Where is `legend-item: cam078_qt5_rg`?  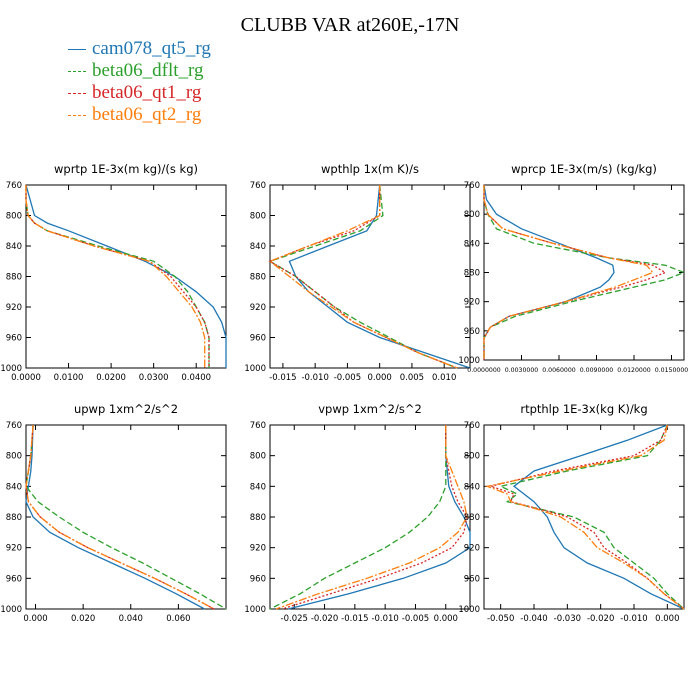 legend-item: cam078_qt5_rg is located at coordinates (139, 49).